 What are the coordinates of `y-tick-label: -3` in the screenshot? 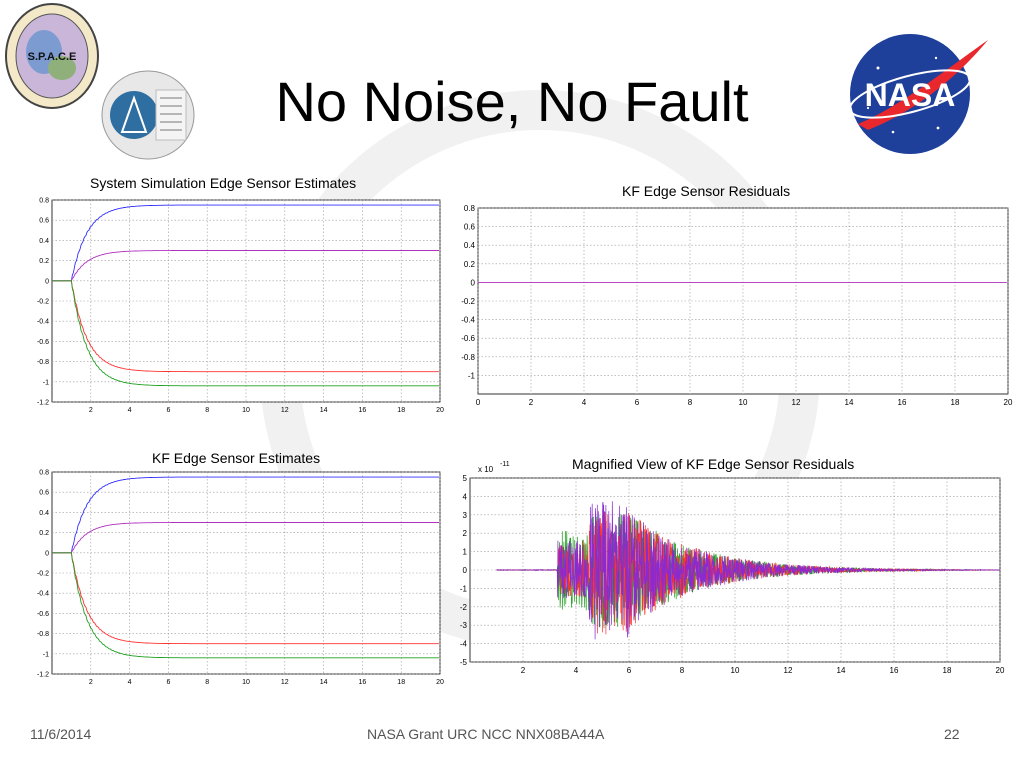 It's located at (464, 625).